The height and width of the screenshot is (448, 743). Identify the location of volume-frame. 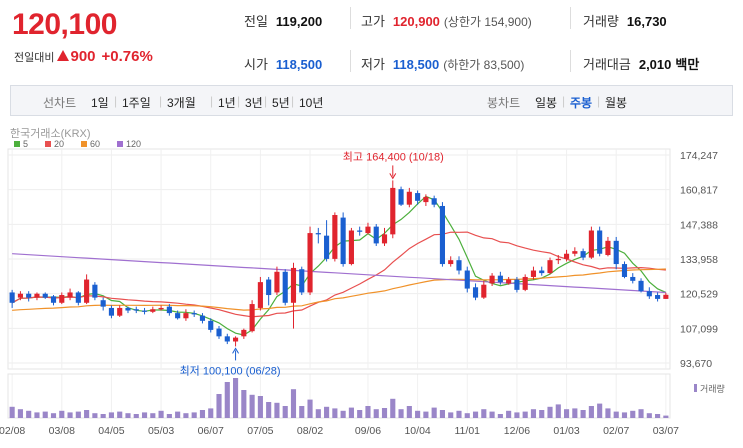
(339, 396).